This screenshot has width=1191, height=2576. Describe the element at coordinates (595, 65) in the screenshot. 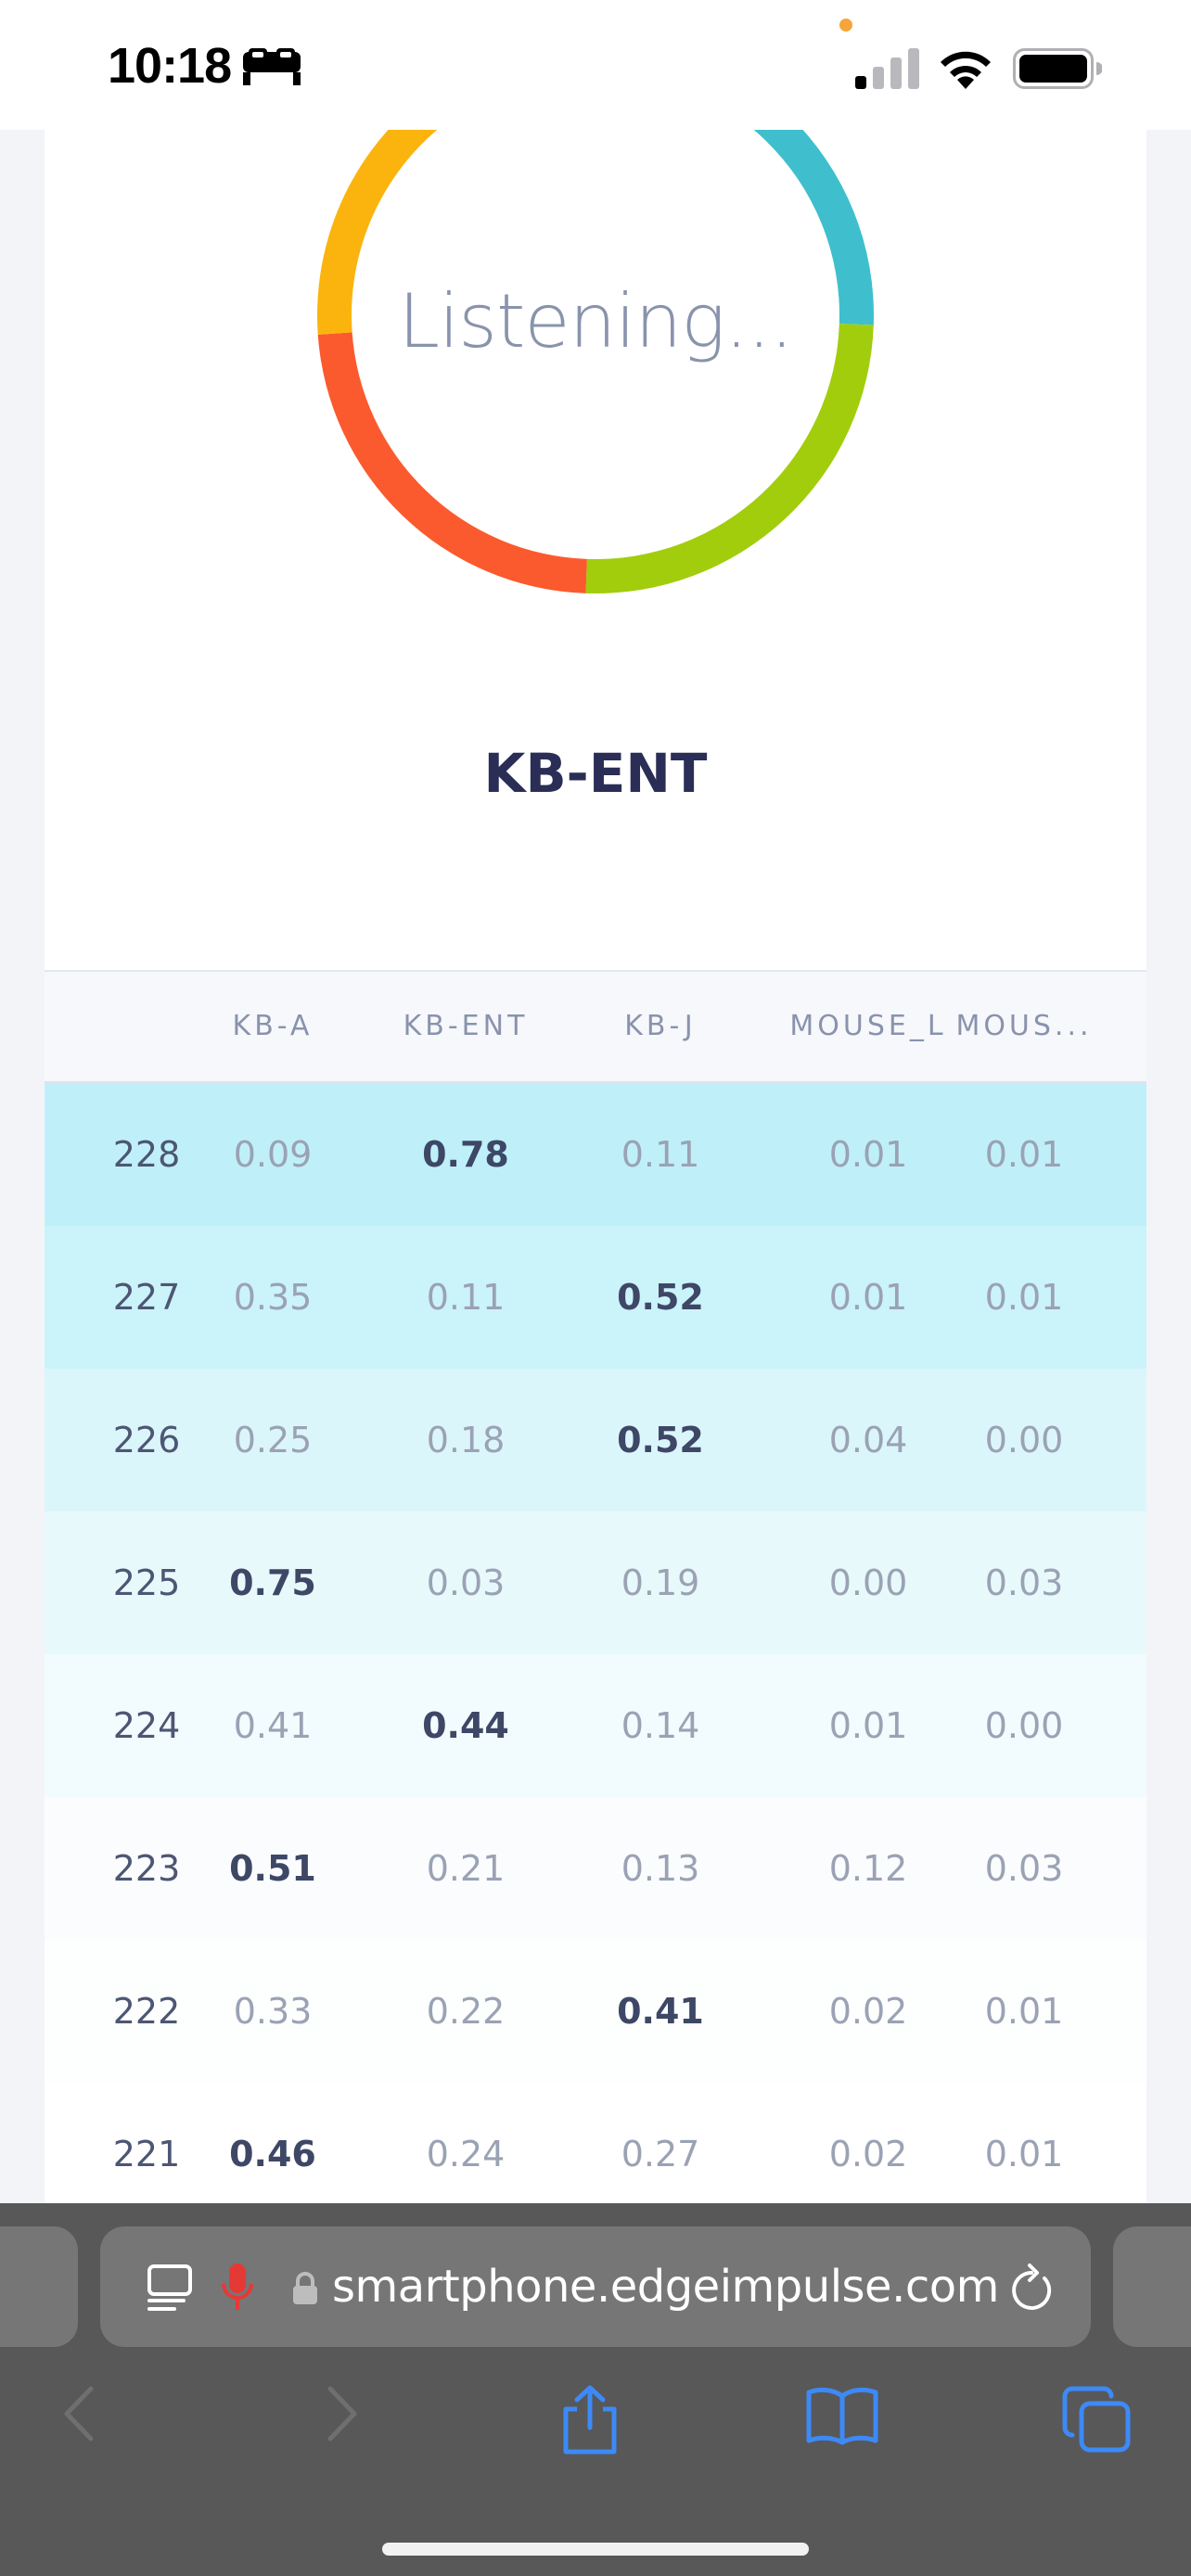

I see `status-bar: 10:18` at that location.